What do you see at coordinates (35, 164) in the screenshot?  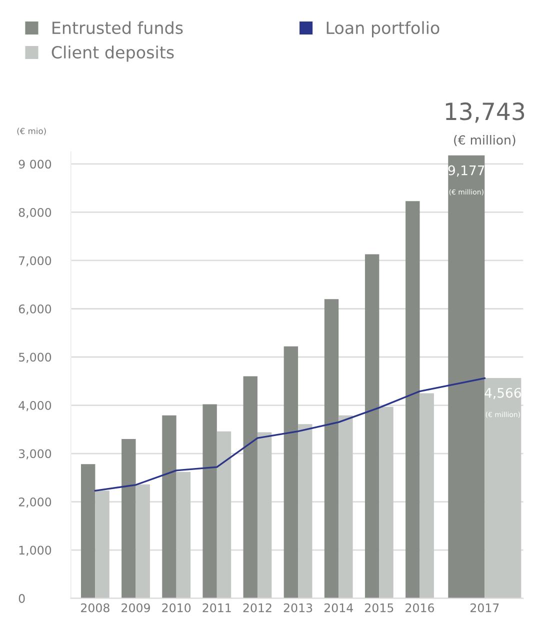 I see `y-tick-label: 9 000` at bounding box center [35, 164].